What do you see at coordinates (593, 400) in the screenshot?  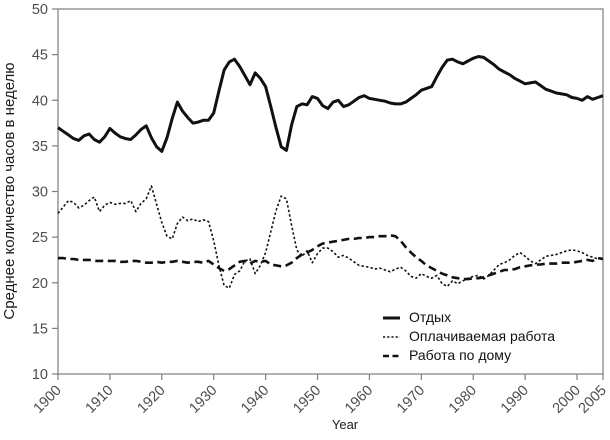 I see `x-tick-label: 2005` at bounding box center [593, 400].